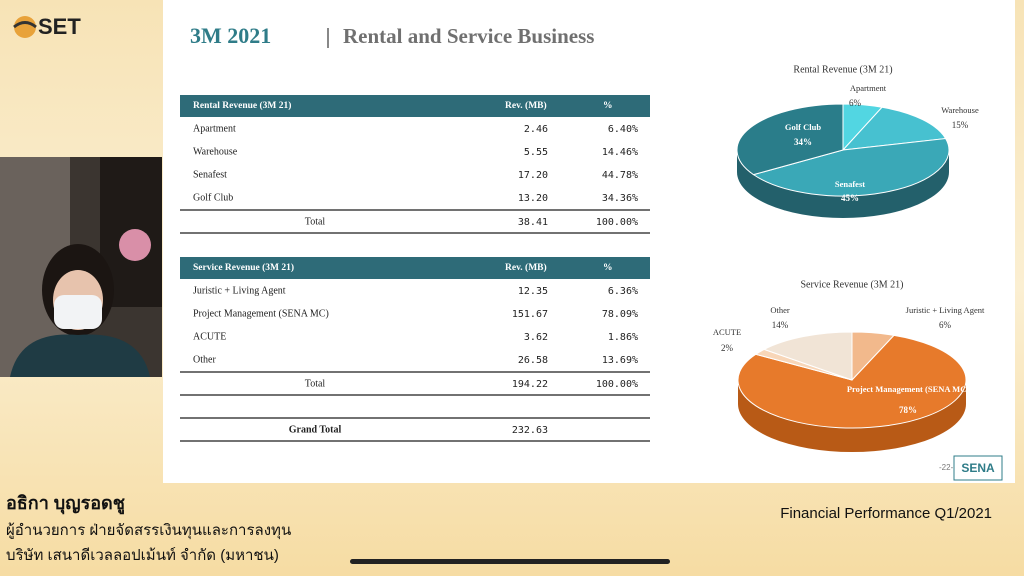 This screenshot has width=1024, height=581. I want to click on slice-label: Senafest, so click(850, 184).